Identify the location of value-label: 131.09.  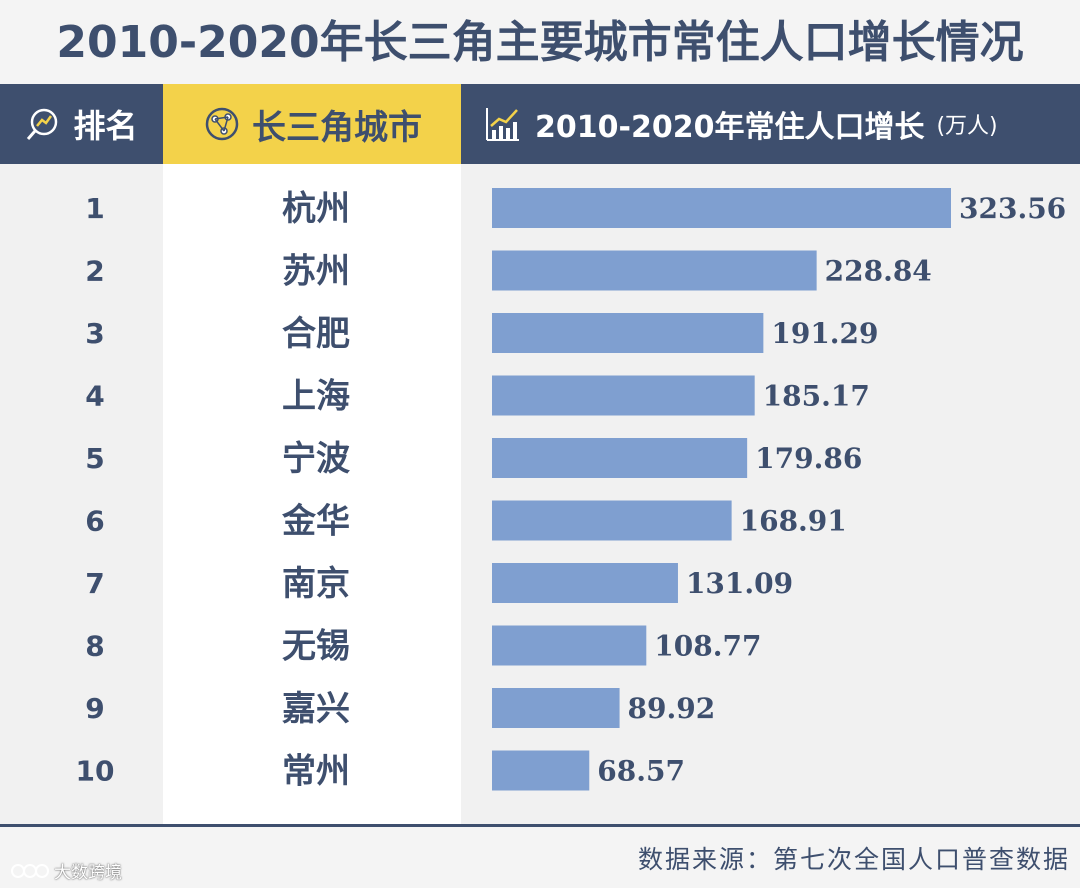
(739, 583).